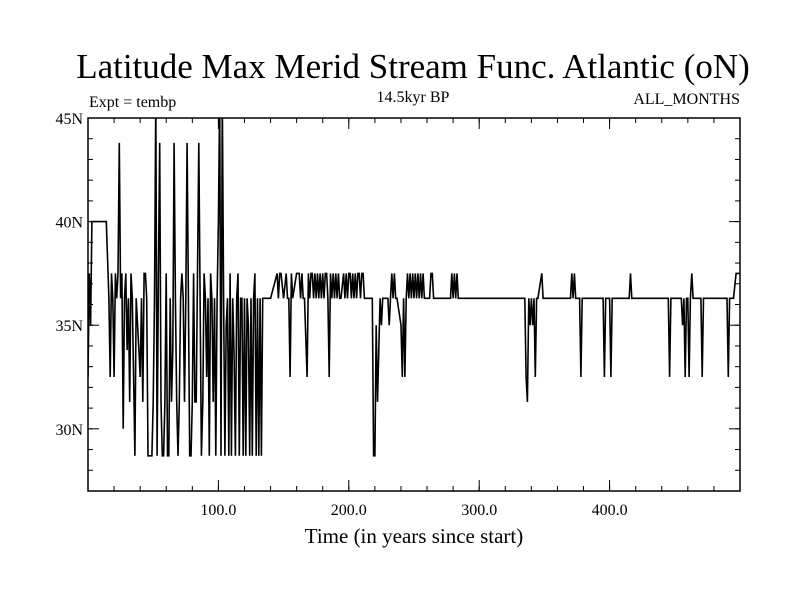 This screenshot has height=600, width=800. I want to click on y-tick-label: 45N, so click(69, 119).